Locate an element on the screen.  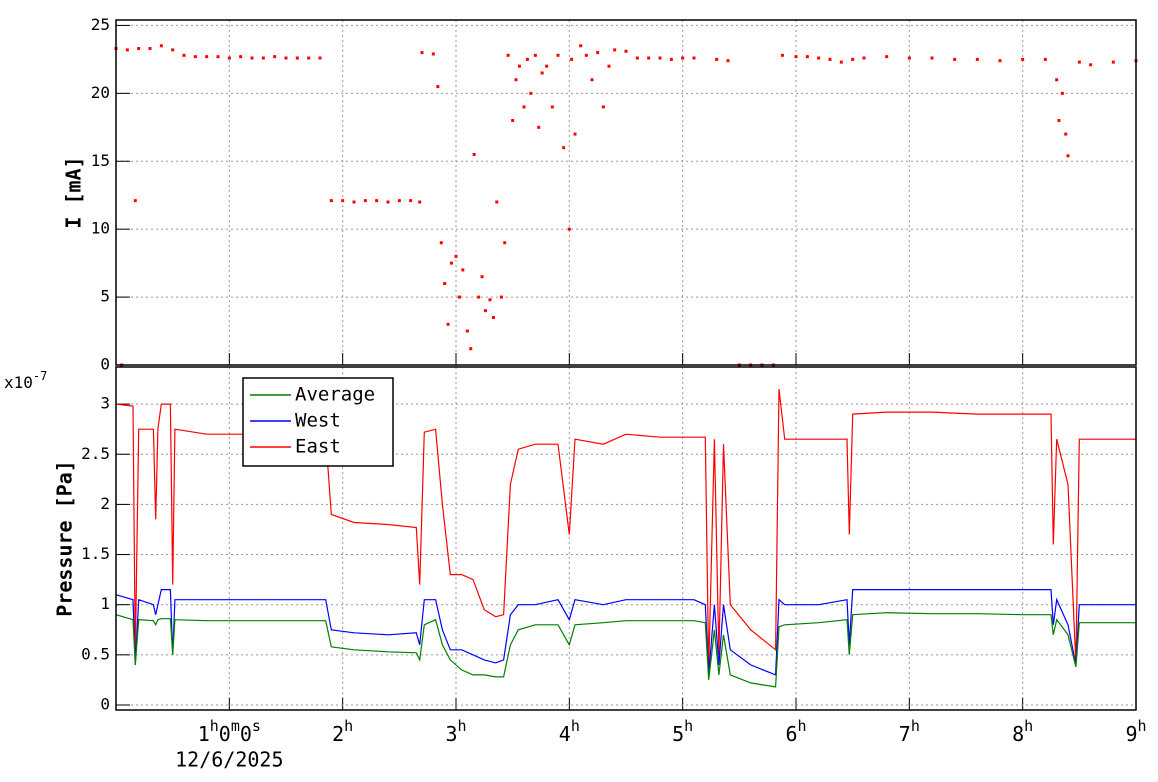
time-offset: 12/6/2025 is located at coordinates (229, 760).